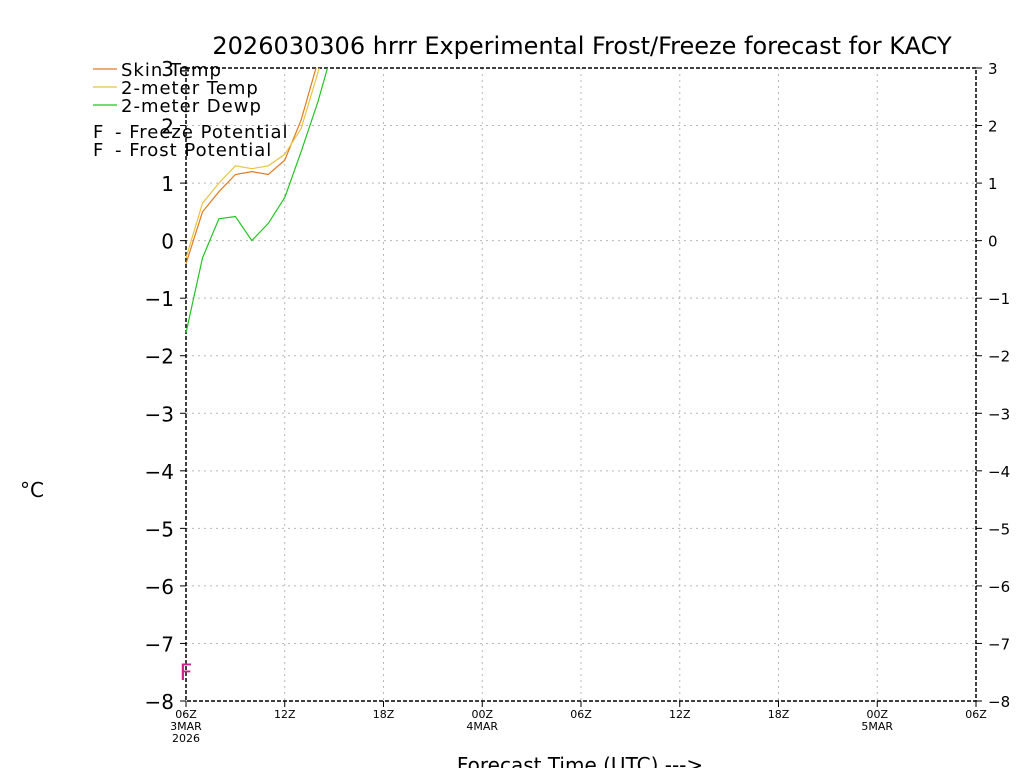 The image size is (1024, 768). I want to click on x-axis-label: Forecast Time (UTC) --->, so click(580, 760).